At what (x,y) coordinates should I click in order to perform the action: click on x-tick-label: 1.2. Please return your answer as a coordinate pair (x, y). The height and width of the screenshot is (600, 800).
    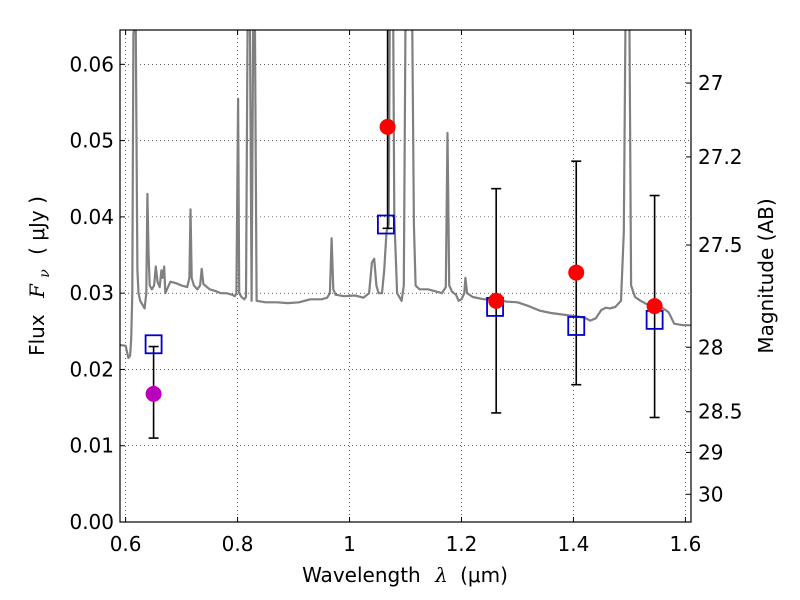
    Looking at the image, I should click on (462, 544).